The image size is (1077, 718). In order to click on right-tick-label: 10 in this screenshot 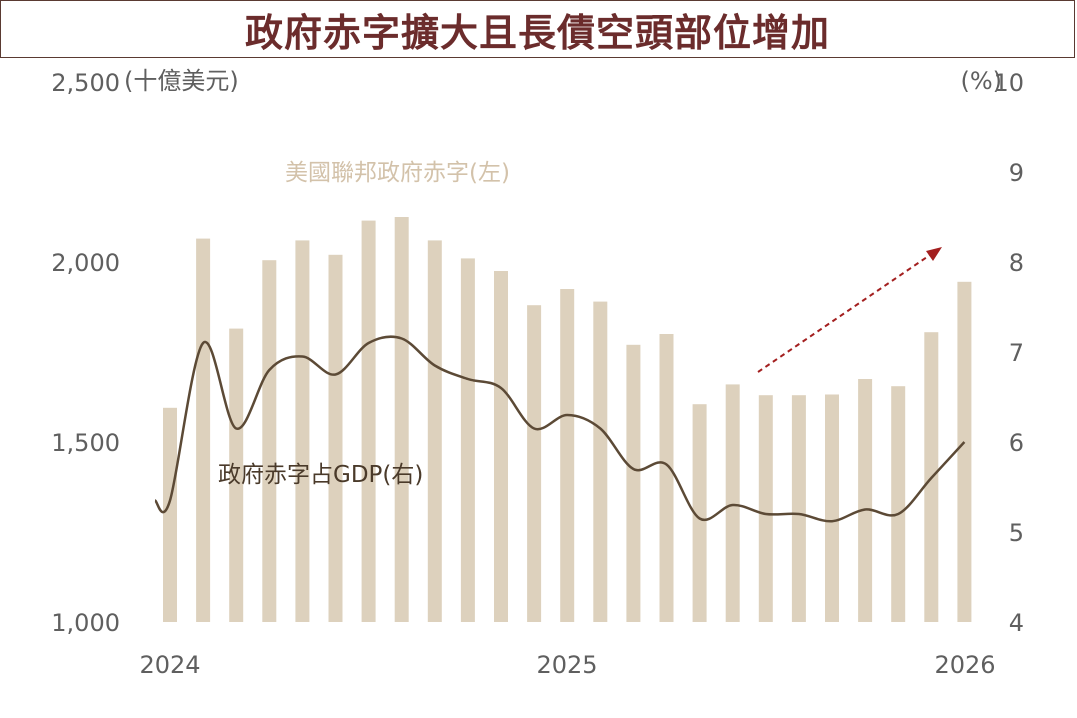, I will do `click(1008, 83)`.